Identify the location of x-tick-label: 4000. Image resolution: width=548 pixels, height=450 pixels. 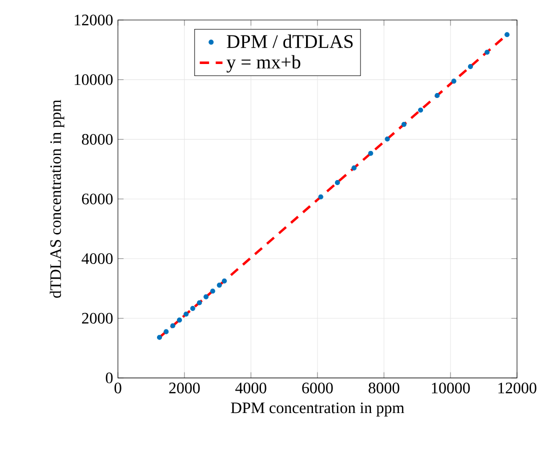
(250, 388).